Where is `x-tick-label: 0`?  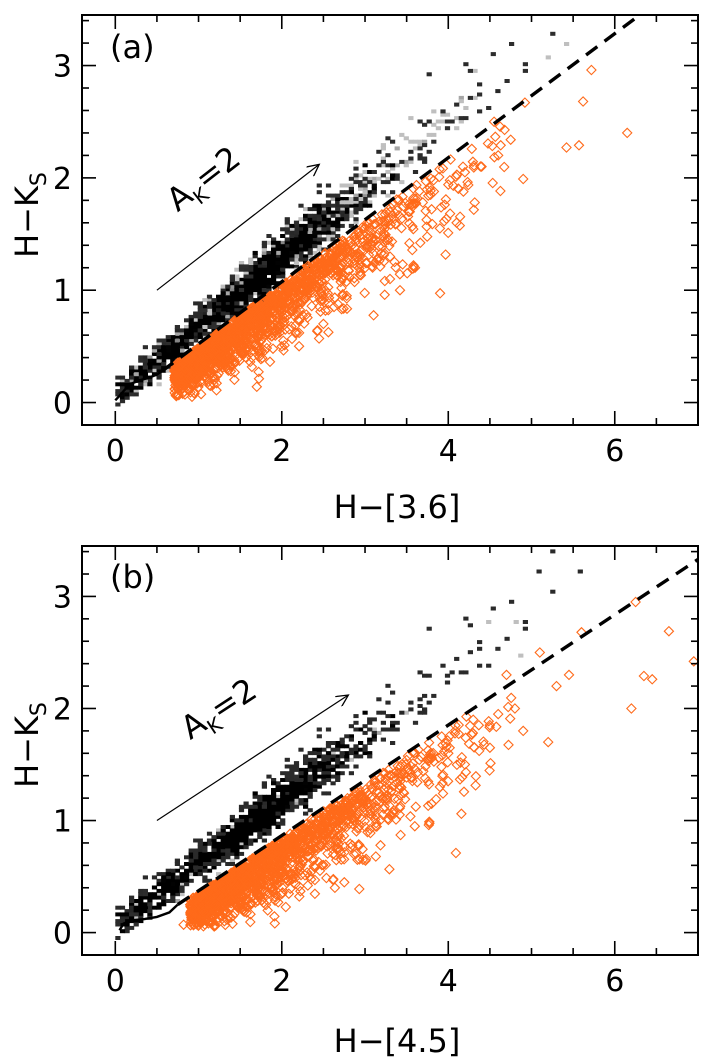
x-tick-label: 0 is located at coordinates (115, 981).